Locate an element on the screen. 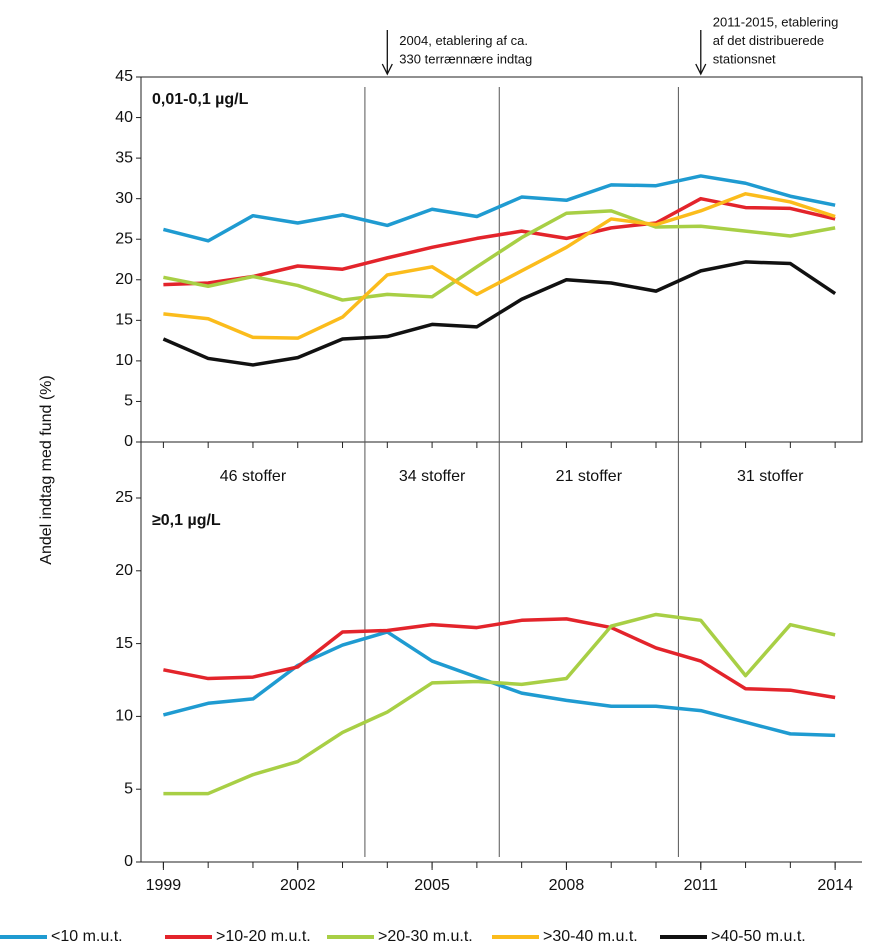  legend-label: <10 m.u.t. is located at coordinates (87, 936).